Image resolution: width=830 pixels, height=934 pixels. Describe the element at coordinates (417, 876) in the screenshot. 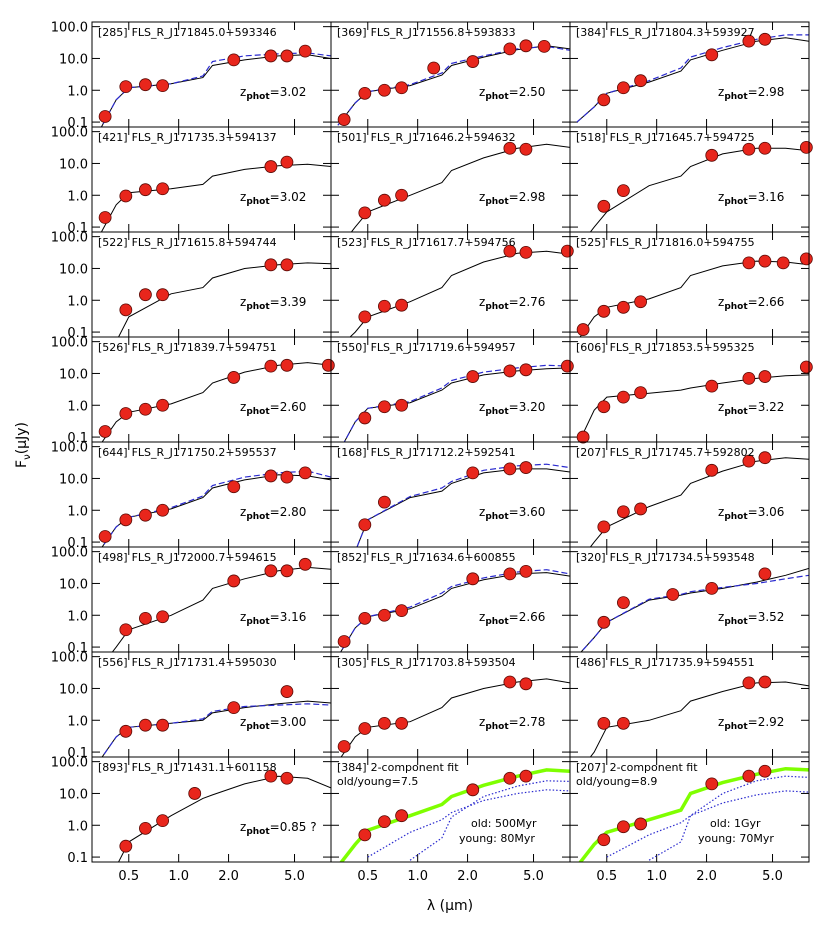

I see `x-tick-label: 1.0` at that location.